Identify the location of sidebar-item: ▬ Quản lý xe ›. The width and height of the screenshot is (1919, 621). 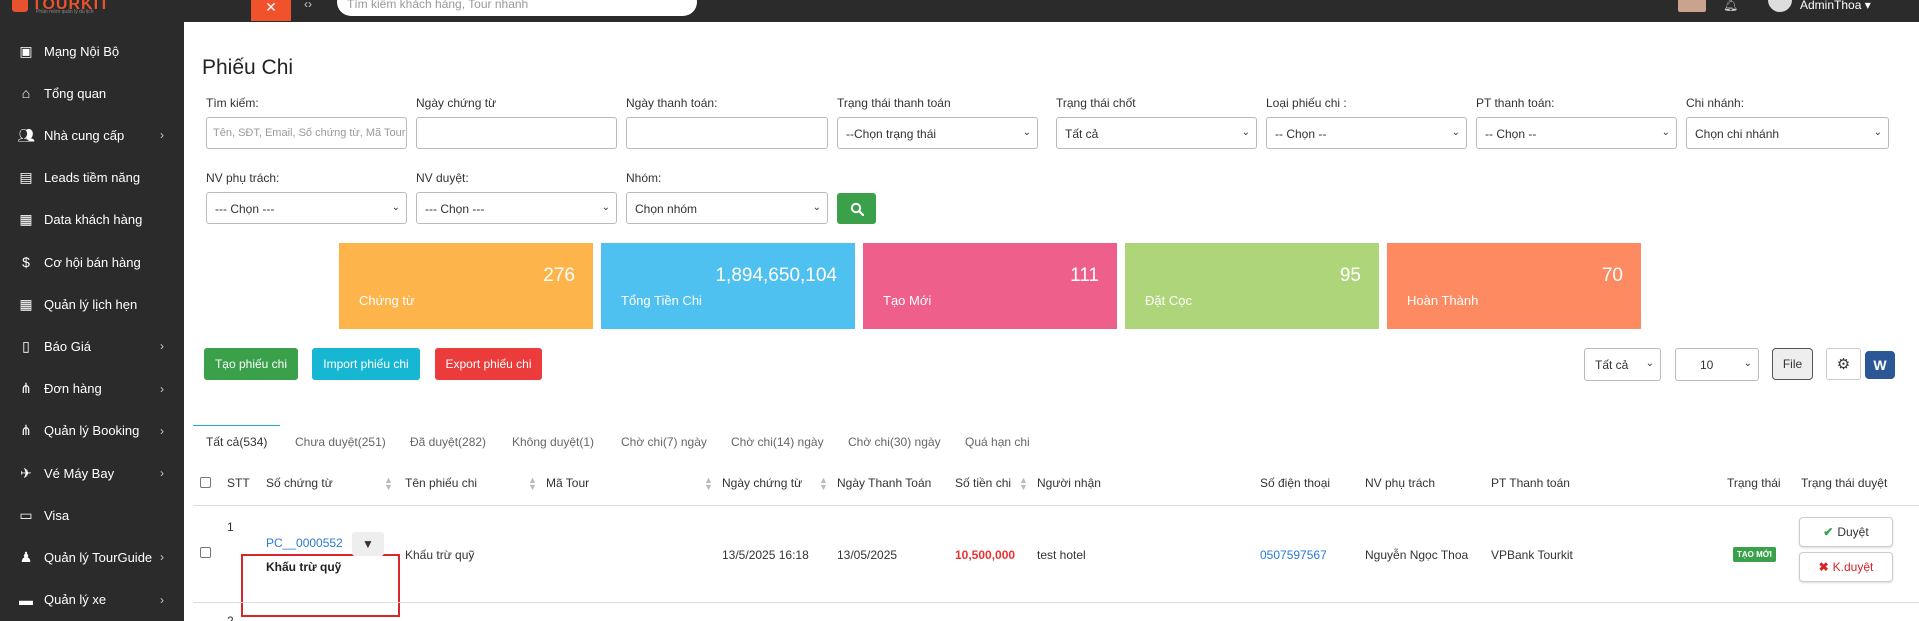
(92, 600).